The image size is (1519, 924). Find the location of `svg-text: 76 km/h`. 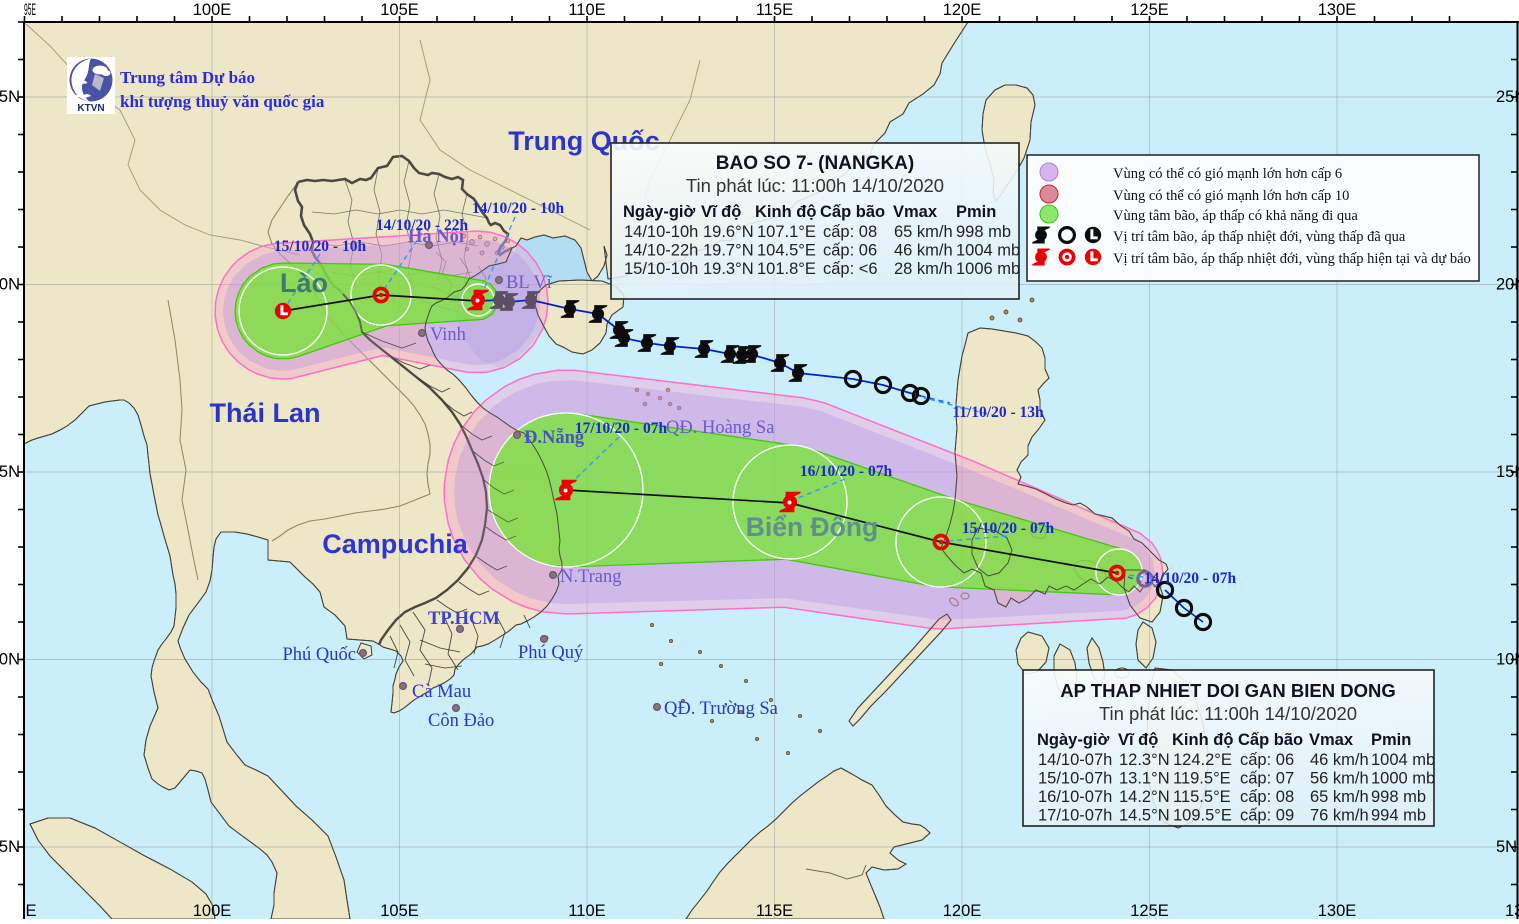

svg-text: 76 km/h is located at coordinates (1339, 816).